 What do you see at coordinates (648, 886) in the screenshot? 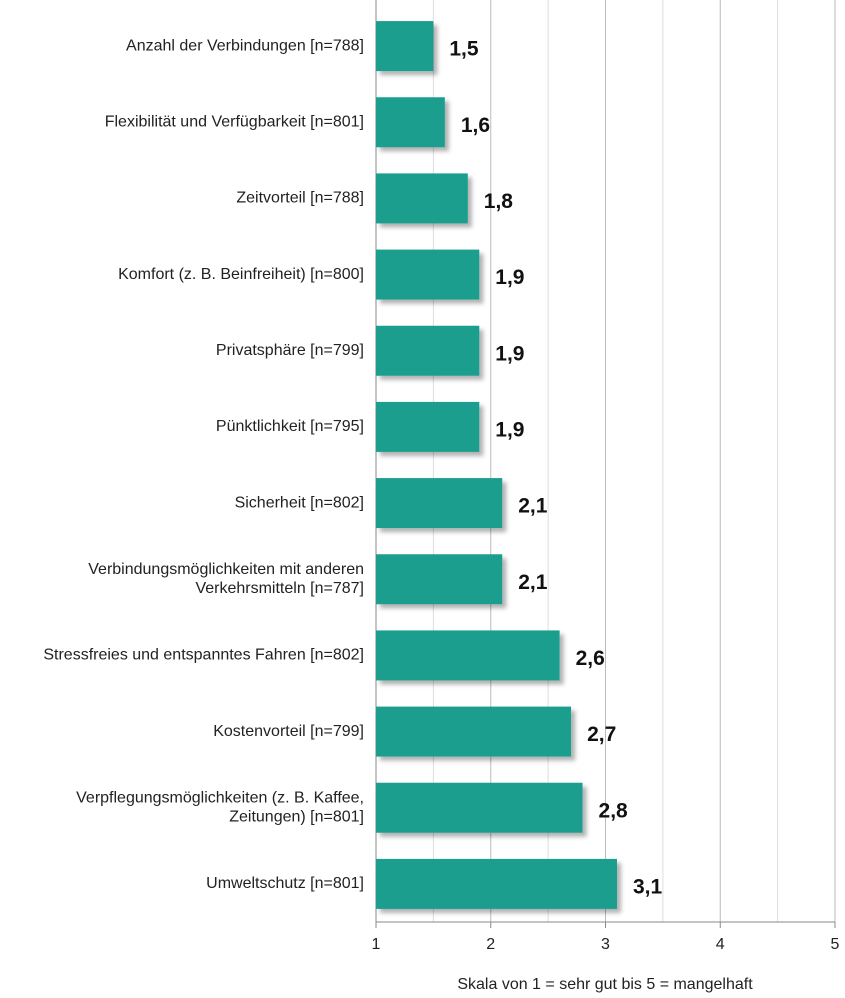
I see `value-label: 3,1` at bounding box center [648, 886].